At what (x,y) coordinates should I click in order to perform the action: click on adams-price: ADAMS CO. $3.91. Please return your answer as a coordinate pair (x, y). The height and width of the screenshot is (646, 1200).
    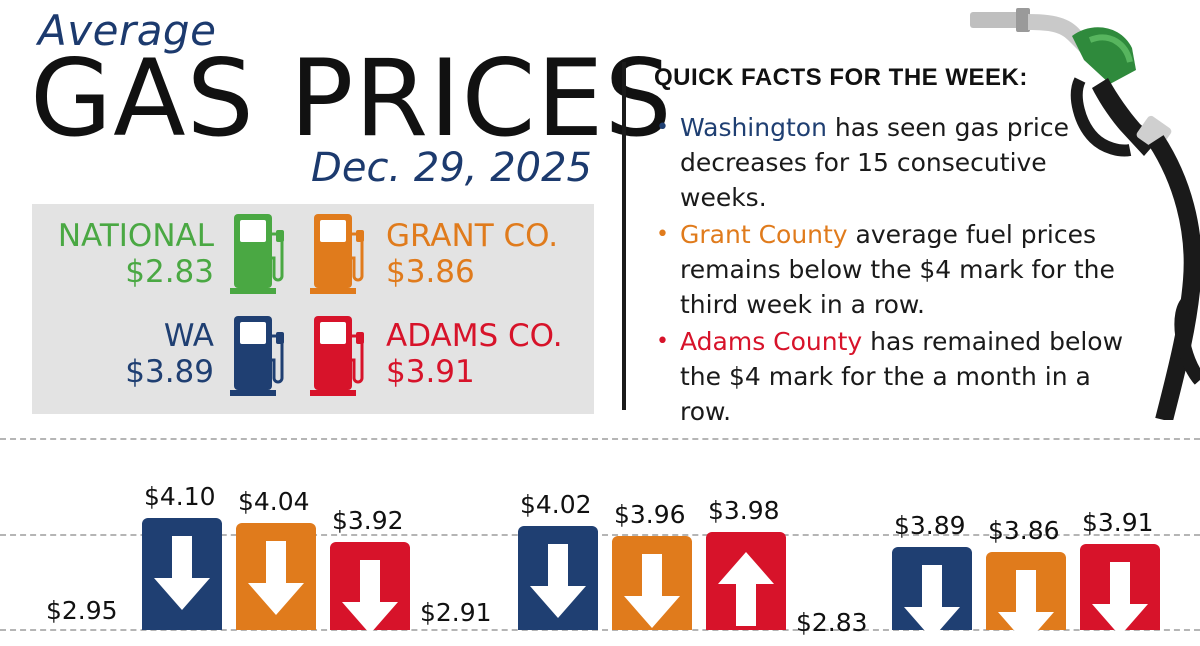
    Looking at the image, I should click on (474, 354).